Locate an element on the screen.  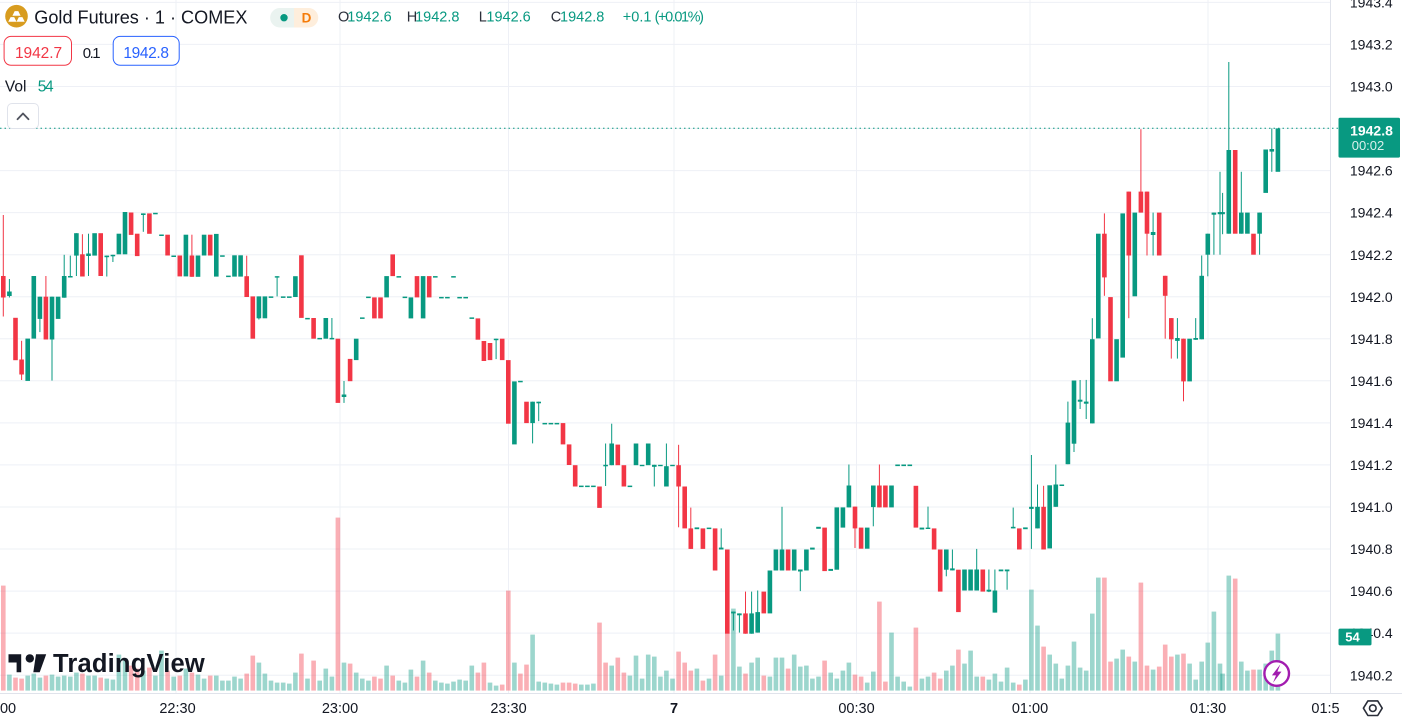
svg-text: Gold Futures · 1 · COMEX is located at coordinates (140, 17).